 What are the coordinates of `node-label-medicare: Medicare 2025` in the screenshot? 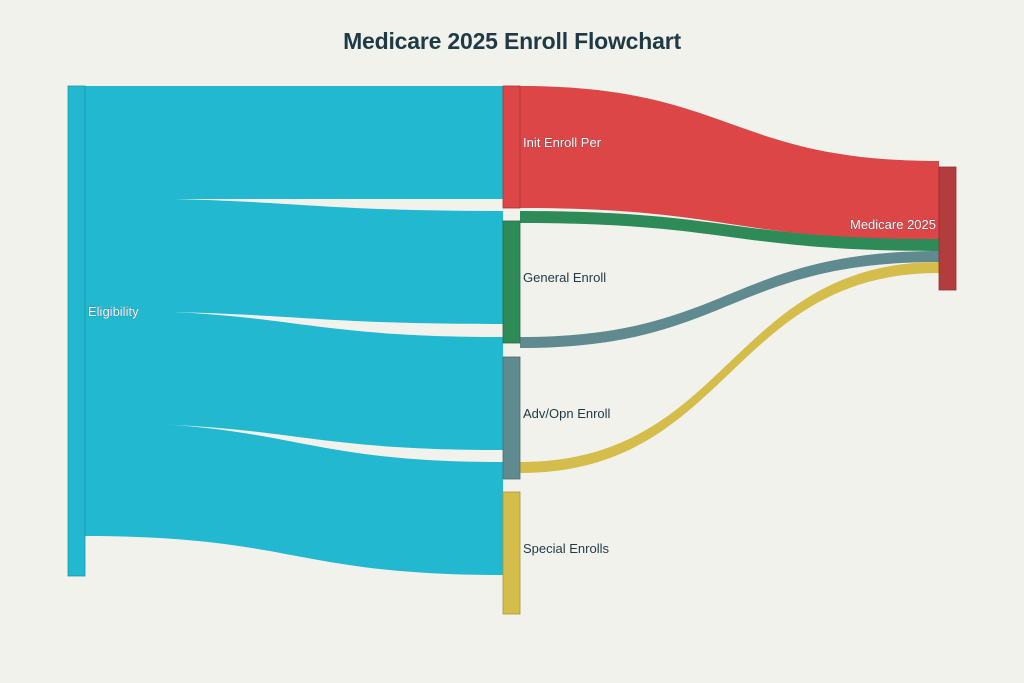 It's located at (893, 224).